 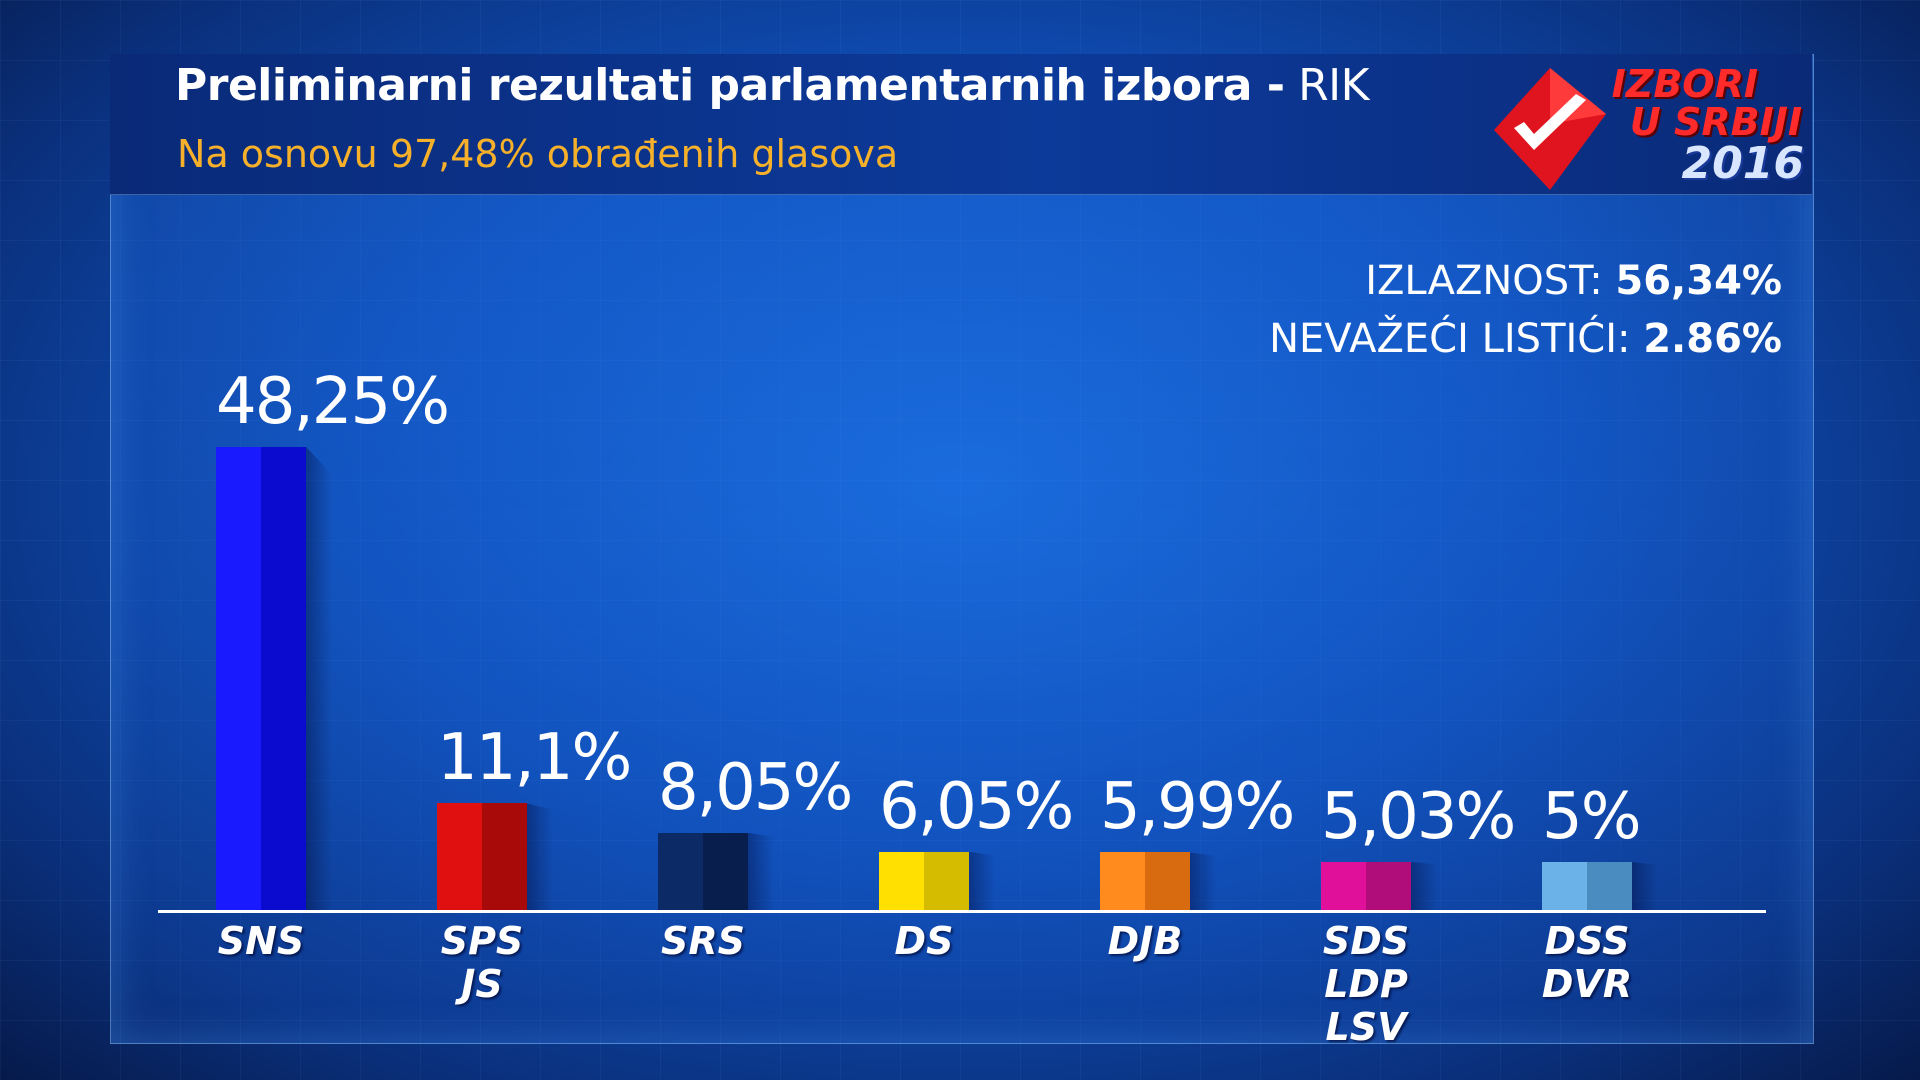 What do you see at coordinates (1418, 816) in the screenshot?
I see `value-label: 5,03%` at bounding box center [1418, 816].